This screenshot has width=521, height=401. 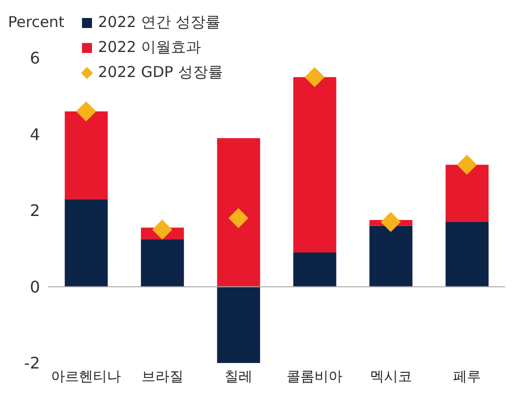 I want to click on y-axis-title: Percent, so click(x=36, y=22).